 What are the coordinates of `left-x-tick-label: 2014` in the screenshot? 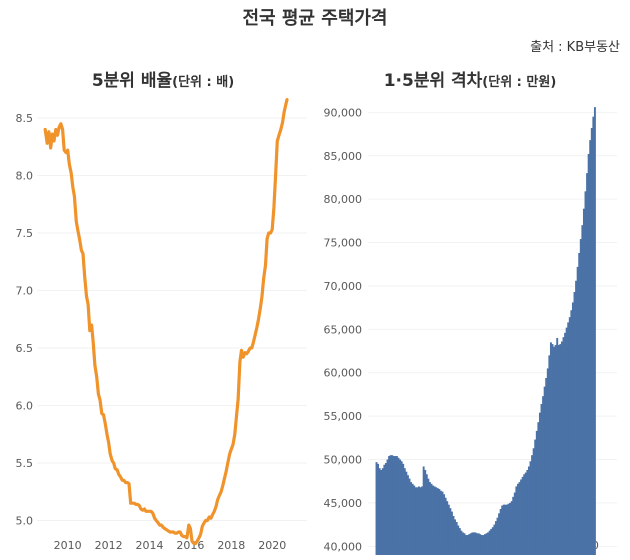 It's located at (150, 545).